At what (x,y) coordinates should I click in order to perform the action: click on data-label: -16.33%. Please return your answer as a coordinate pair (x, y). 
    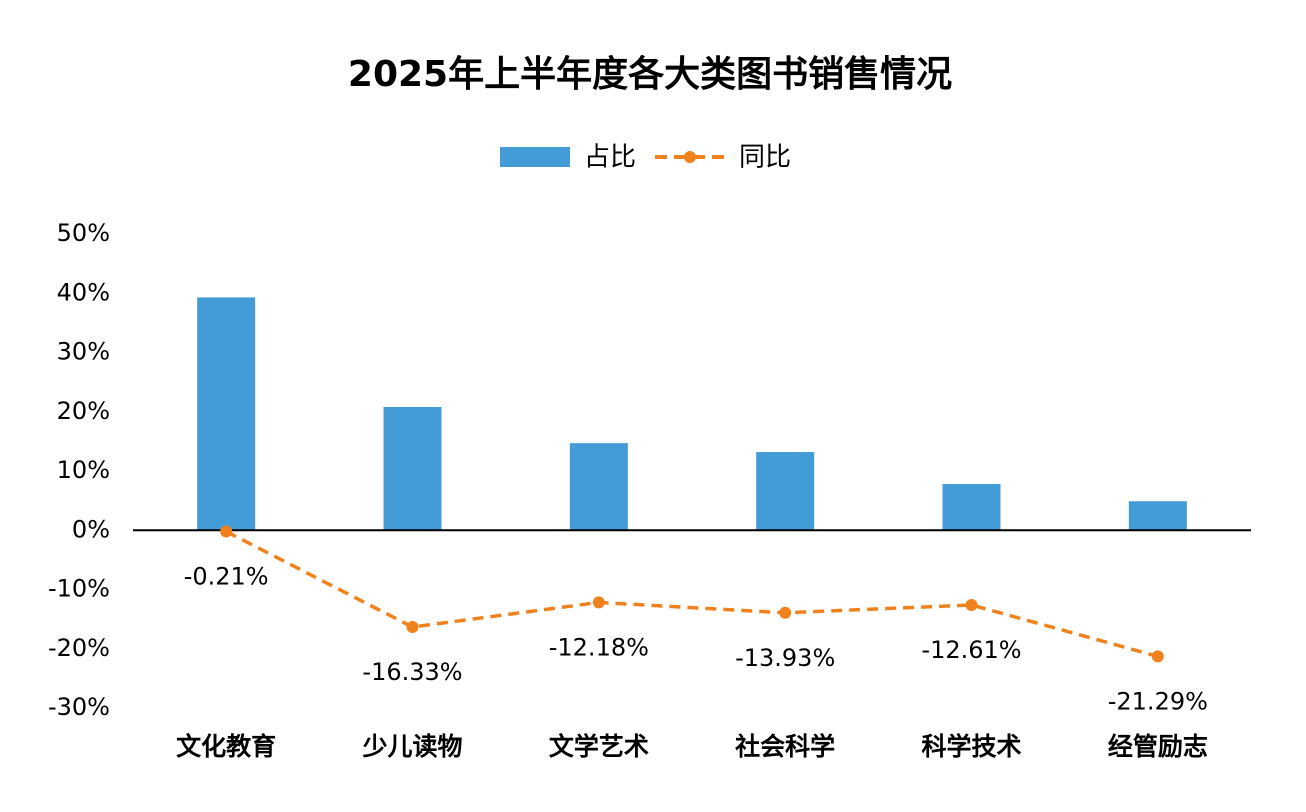
    Looking at the image, I should click on (412, 672).